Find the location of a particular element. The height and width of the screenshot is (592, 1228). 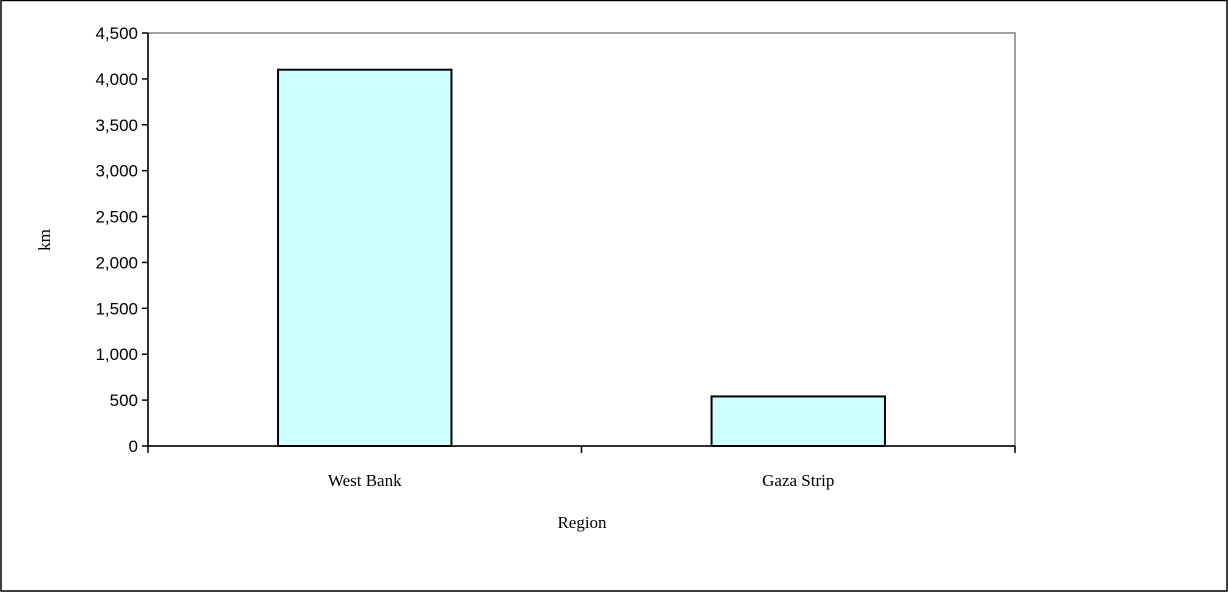

y-tick-label: 3,000 is located at coordinates (116, 171).